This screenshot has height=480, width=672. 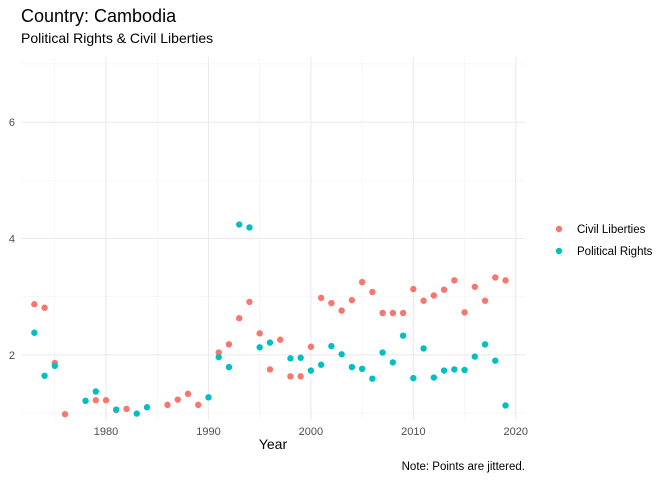 I want to click on chart-title: Country: Cambodia, so click(x=99, y=16).